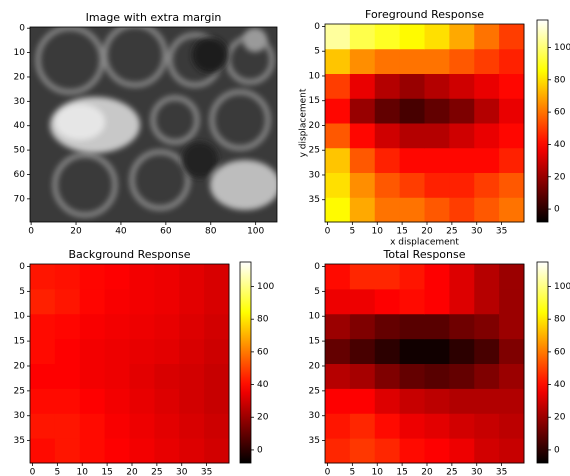 The height and width of the screenshot is (476, 570). What do you see at coordinates (130, 254) in the screenshot?
I see `panel-title: Background Response` at bounding box center [130, 254].